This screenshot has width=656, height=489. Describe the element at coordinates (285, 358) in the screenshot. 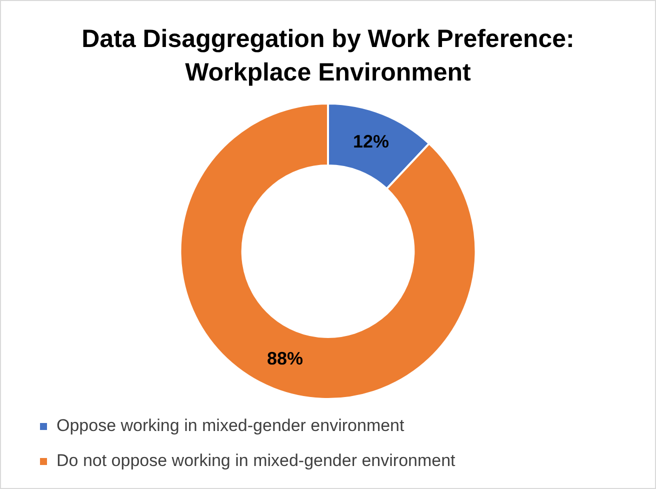

I see `data-label: 88%` at that location.